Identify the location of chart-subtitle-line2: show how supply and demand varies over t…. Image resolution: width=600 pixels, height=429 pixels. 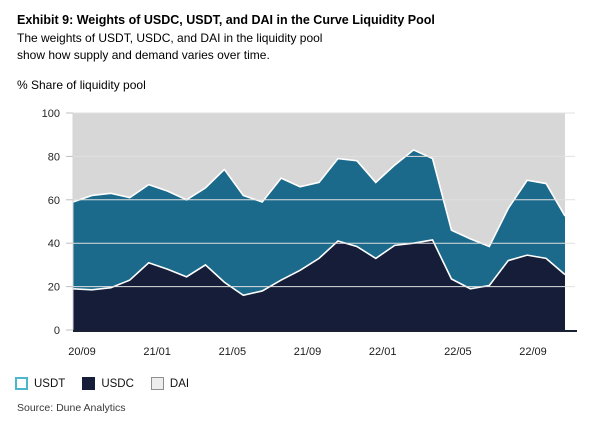
(143, 55).